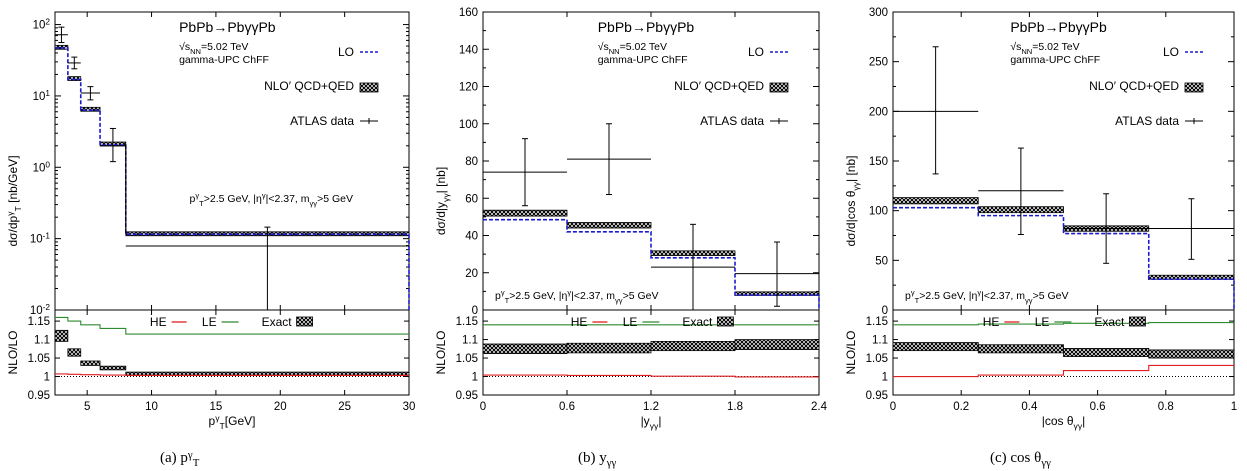 This screenshot has width=1247, height=471. Describe the element at coordinates (852, 201) in the screenshot. I see `y-axis-label: dσ/d|cos θγγ| [nb]` at that location.